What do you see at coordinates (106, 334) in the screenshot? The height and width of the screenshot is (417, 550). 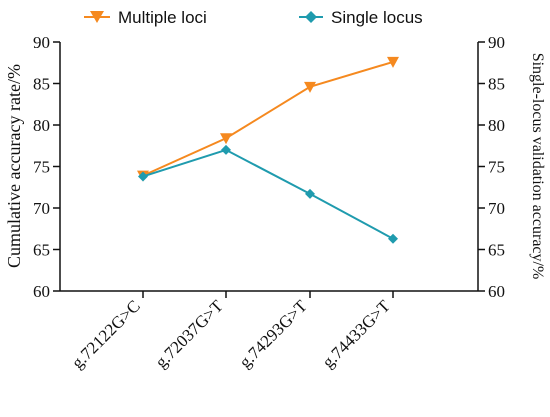 I see `x-tick-label: g.72122G>C` at bounding box center [106, 334].